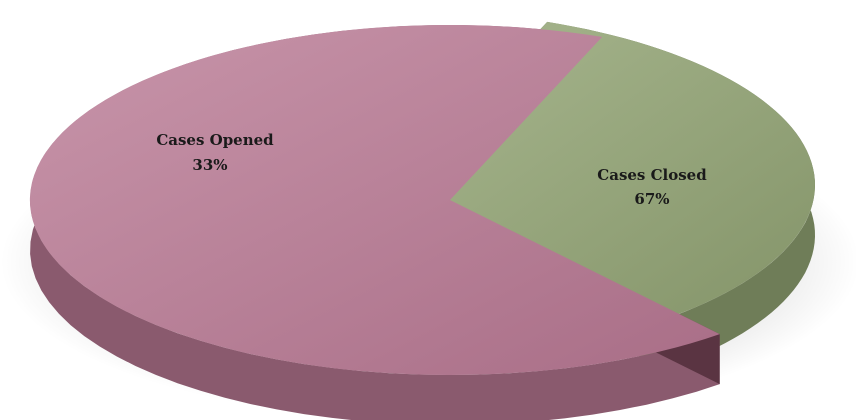  What do you see at coordinates (215, 140) in the screenshot?
I see `slice-label-cases-opened: Cases Opened` at bounding box center [215, 140].